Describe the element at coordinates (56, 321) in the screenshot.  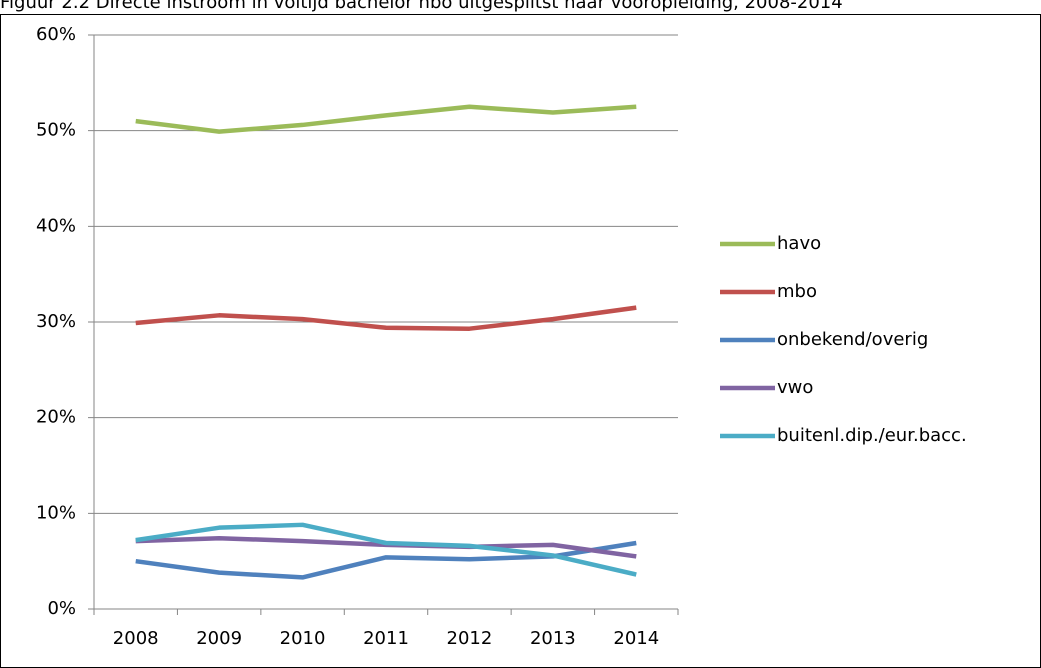
I see `y-tick-label: 30%` at that location.